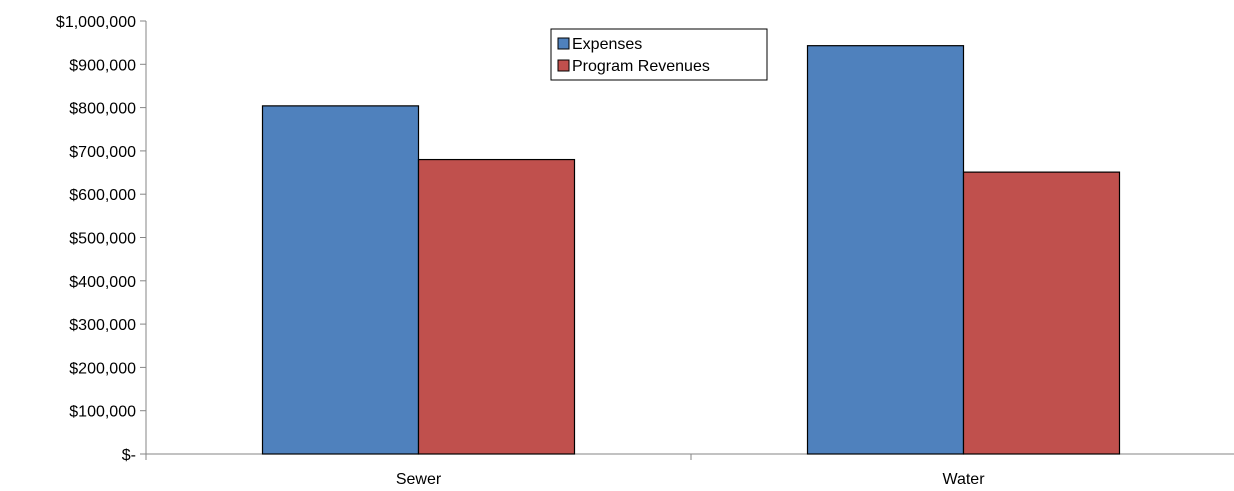 The height and width of the screenshot is (491, 1234). Describe the element at coordinates (102, 109) in the screenshot. I see `y-tick-label: $800,000` at that location.